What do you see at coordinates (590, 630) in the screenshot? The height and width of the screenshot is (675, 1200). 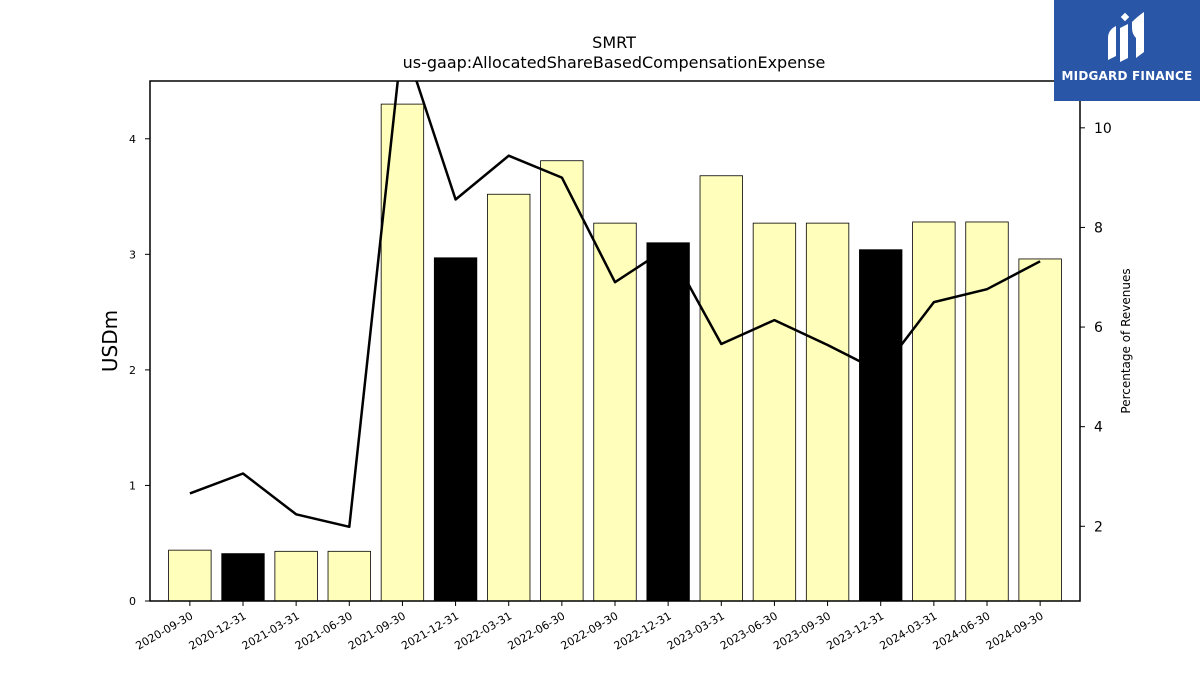 I see `x-tick-label: 2022-09-30` at bounding box center [590, 630].